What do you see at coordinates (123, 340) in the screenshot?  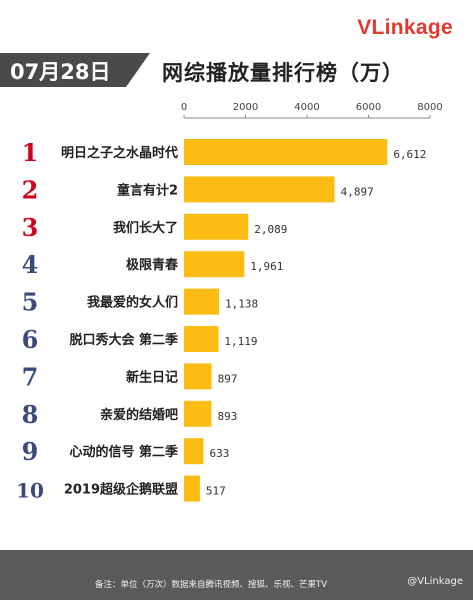 I see `category-label: 脱口秀大会 第二季` at bounding box center [123, 340].